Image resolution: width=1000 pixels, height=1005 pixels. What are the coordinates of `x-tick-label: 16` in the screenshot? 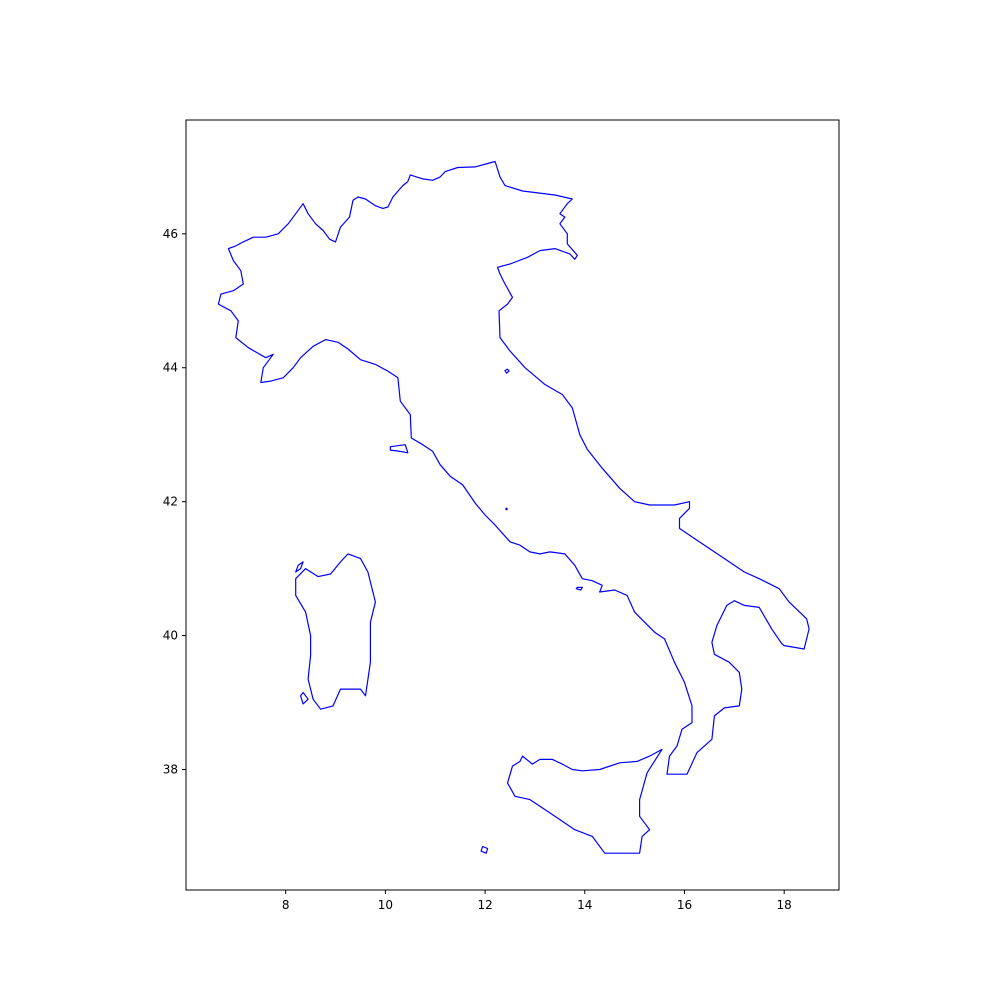 It's located at (684, 905).